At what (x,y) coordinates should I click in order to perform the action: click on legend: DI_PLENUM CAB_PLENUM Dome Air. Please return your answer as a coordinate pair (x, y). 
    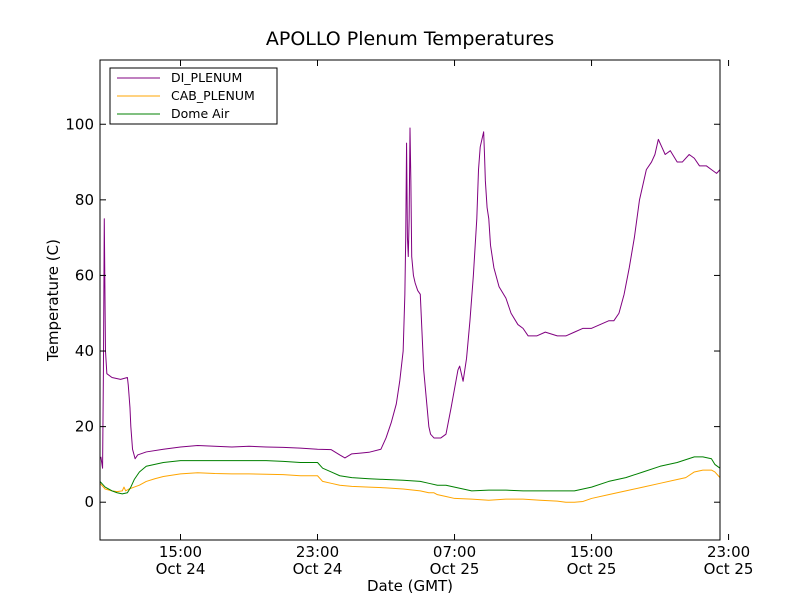
    Looking at the image, I should click on (193, 96).